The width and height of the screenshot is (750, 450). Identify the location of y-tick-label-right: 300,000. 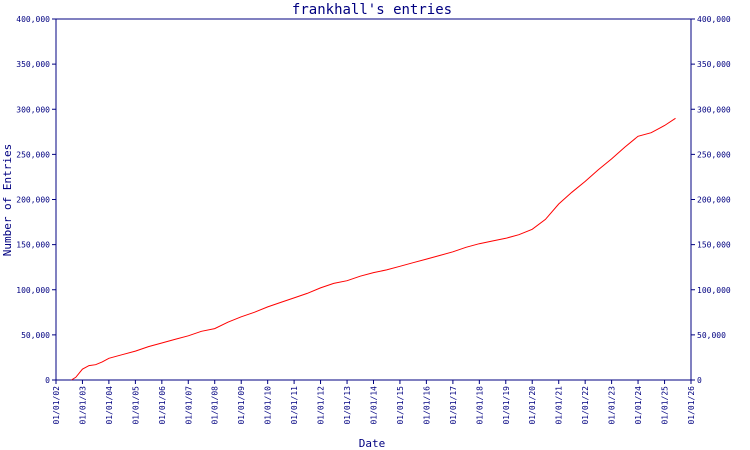
(714, 109).